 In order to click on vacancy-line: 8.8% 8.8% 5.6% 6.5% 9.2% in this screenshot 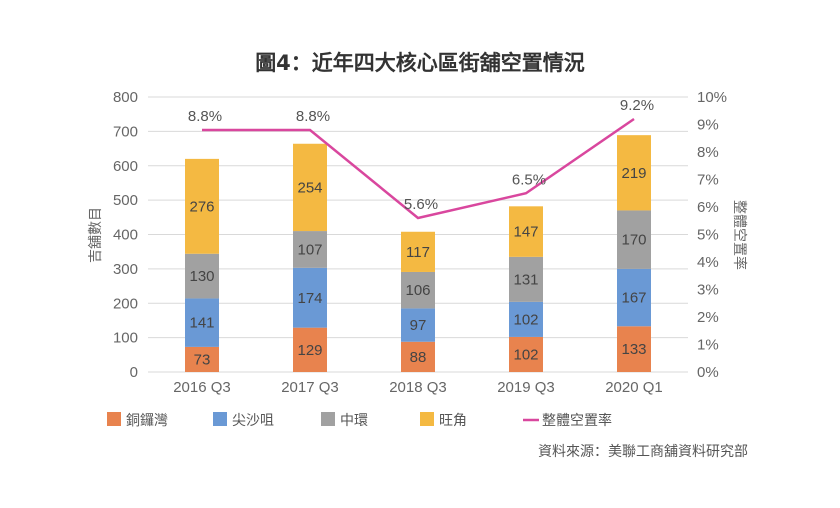, I will do `click(421, 158)`.